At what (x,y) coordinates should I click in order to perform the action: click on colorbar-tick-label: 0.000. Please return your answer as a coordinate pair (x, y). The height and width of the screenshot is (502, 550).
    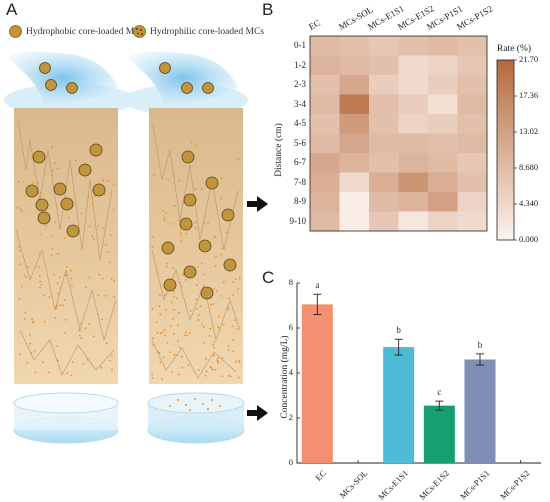
    Looking at the image, I should click on (529, 239).